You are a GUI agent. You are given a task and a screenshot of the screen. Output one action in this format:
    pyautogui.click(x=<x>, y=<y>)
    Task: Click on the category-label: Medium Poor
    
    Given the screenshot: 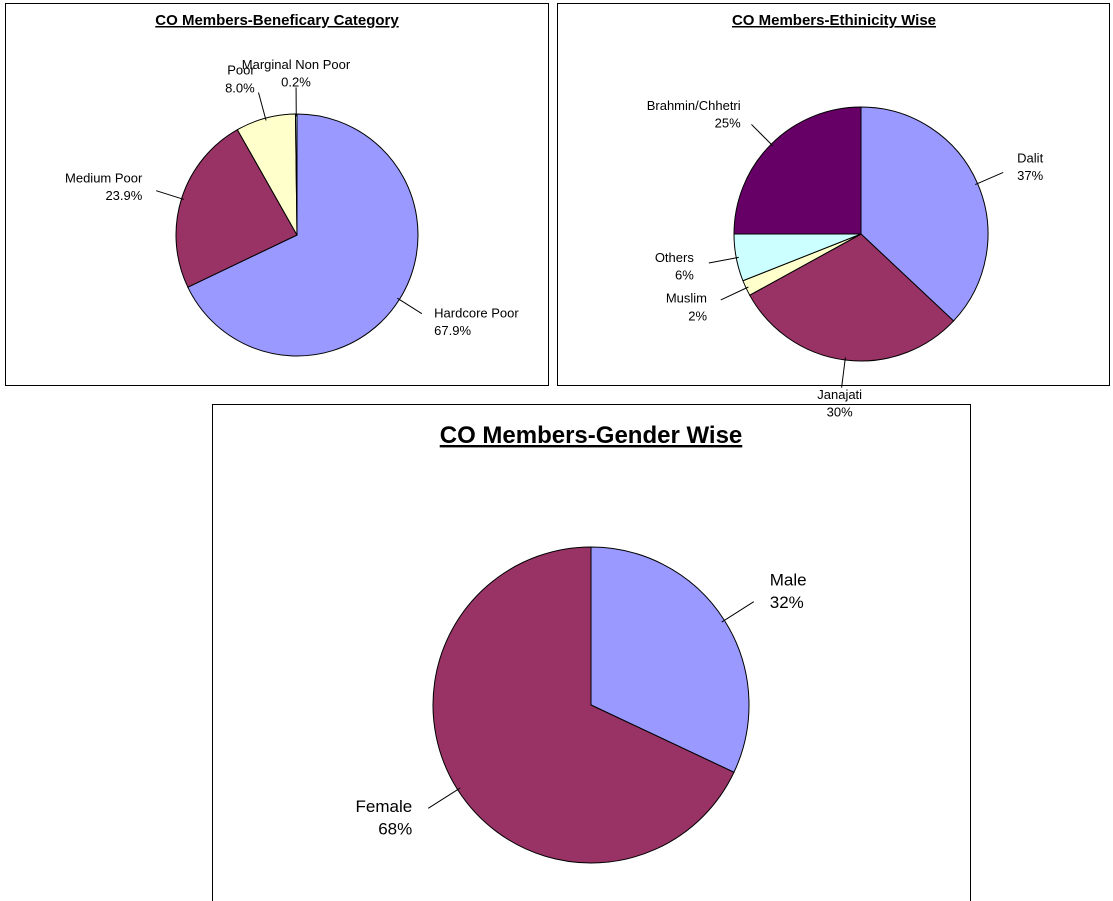 What is the action you would take?
    pyautogui.click(x=104, y=178)
    